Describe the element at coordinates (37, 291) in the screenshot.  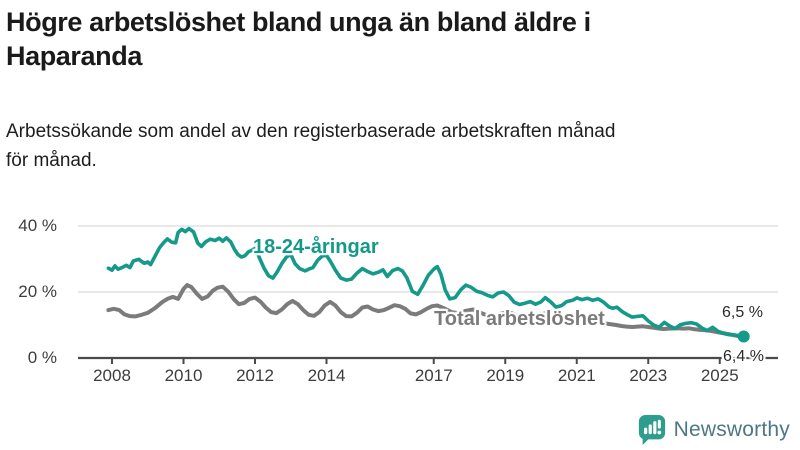
I see `y-axis-tick-label: 20 %` at that location.